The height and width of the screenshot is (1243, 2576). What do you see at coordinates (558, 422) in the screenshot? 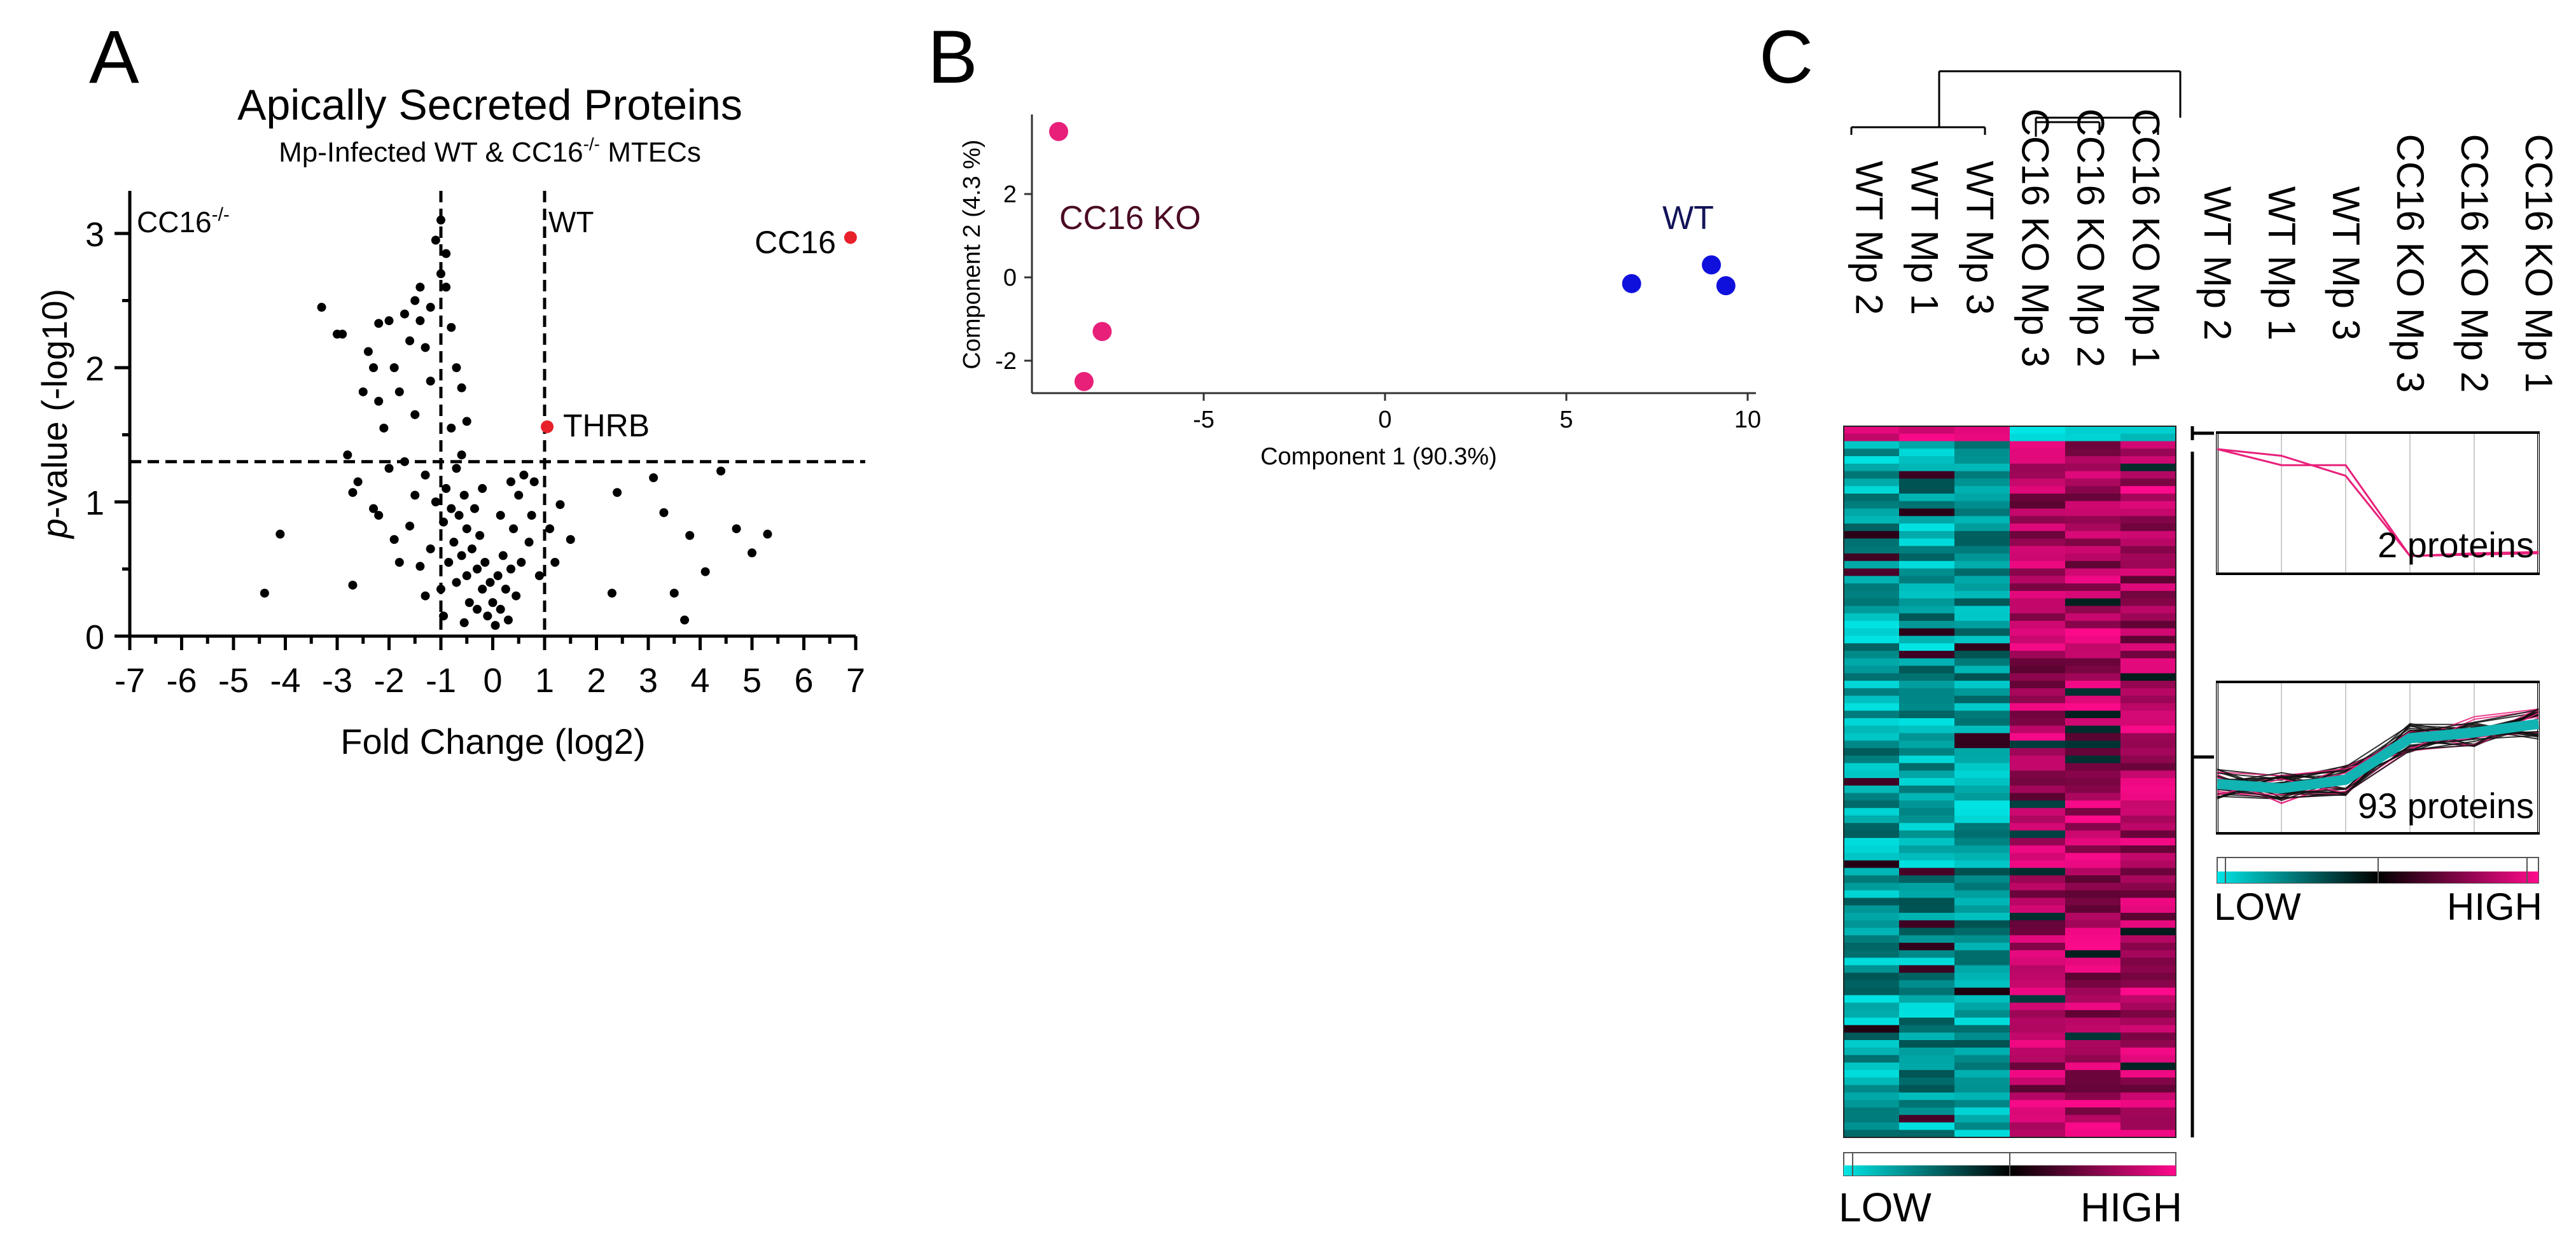
I see `volcano-points` at bounding box center [558, 422].